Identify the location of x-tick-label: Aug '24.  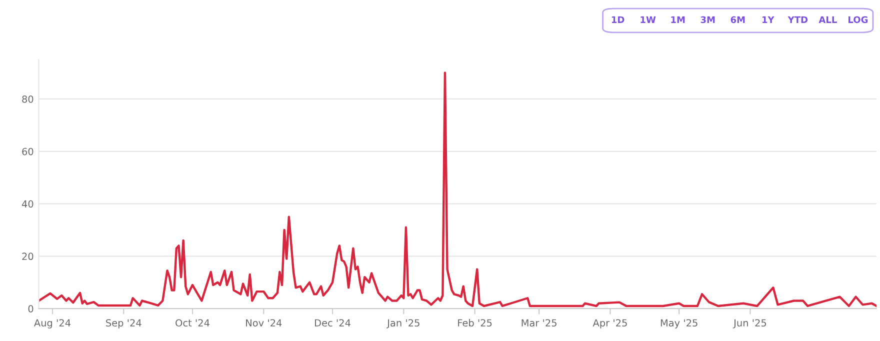
(52, 323).